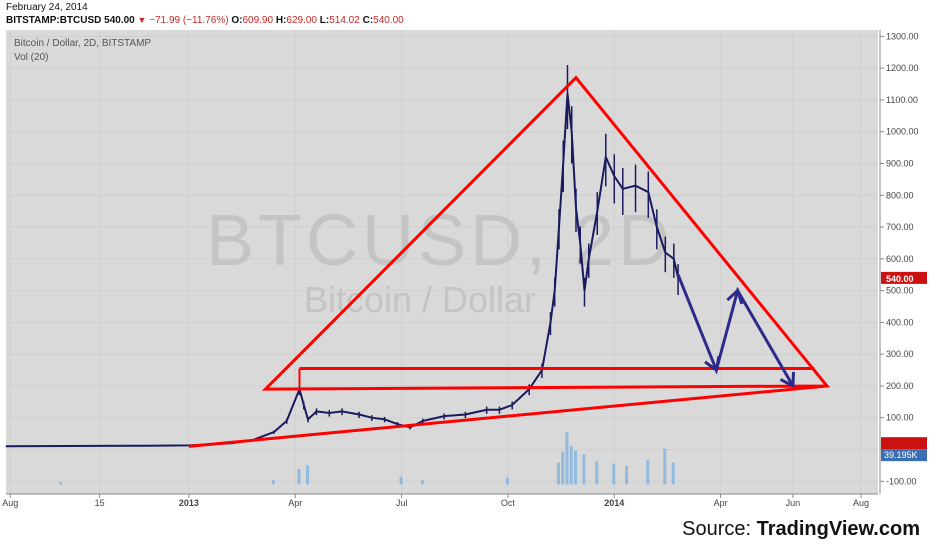 The height and width of the screenshot is (550, 932). What do you see at coordinates (902, 100) in the screenshot?
I see `price-tick-label: 1100.00` at bounding box center [902, 100].